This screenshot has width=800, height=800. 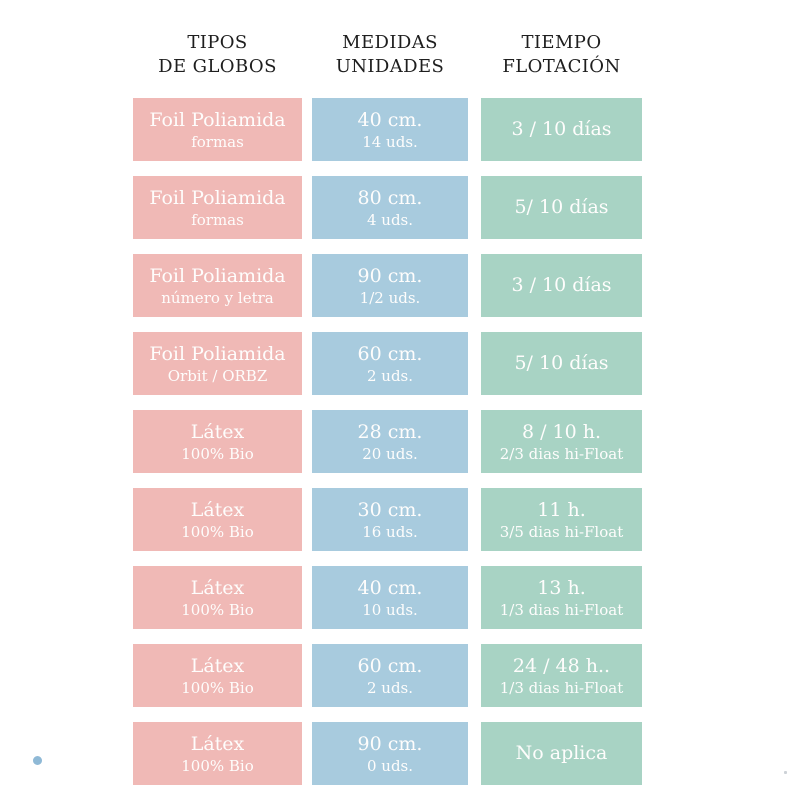 I want to click on tiempo-cell: 11 h. 3/5 dias hi-Float, so click(x=561, y=519).